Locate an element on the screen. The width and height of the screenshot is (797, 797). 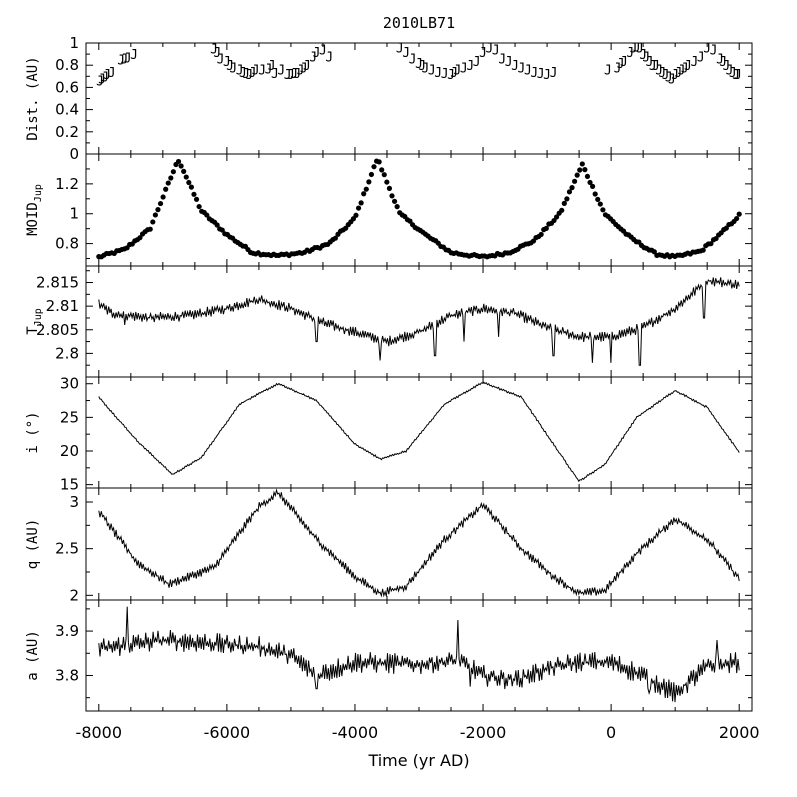
panel-q-ylabel: q (AU) is located at coordinates (33, 544).